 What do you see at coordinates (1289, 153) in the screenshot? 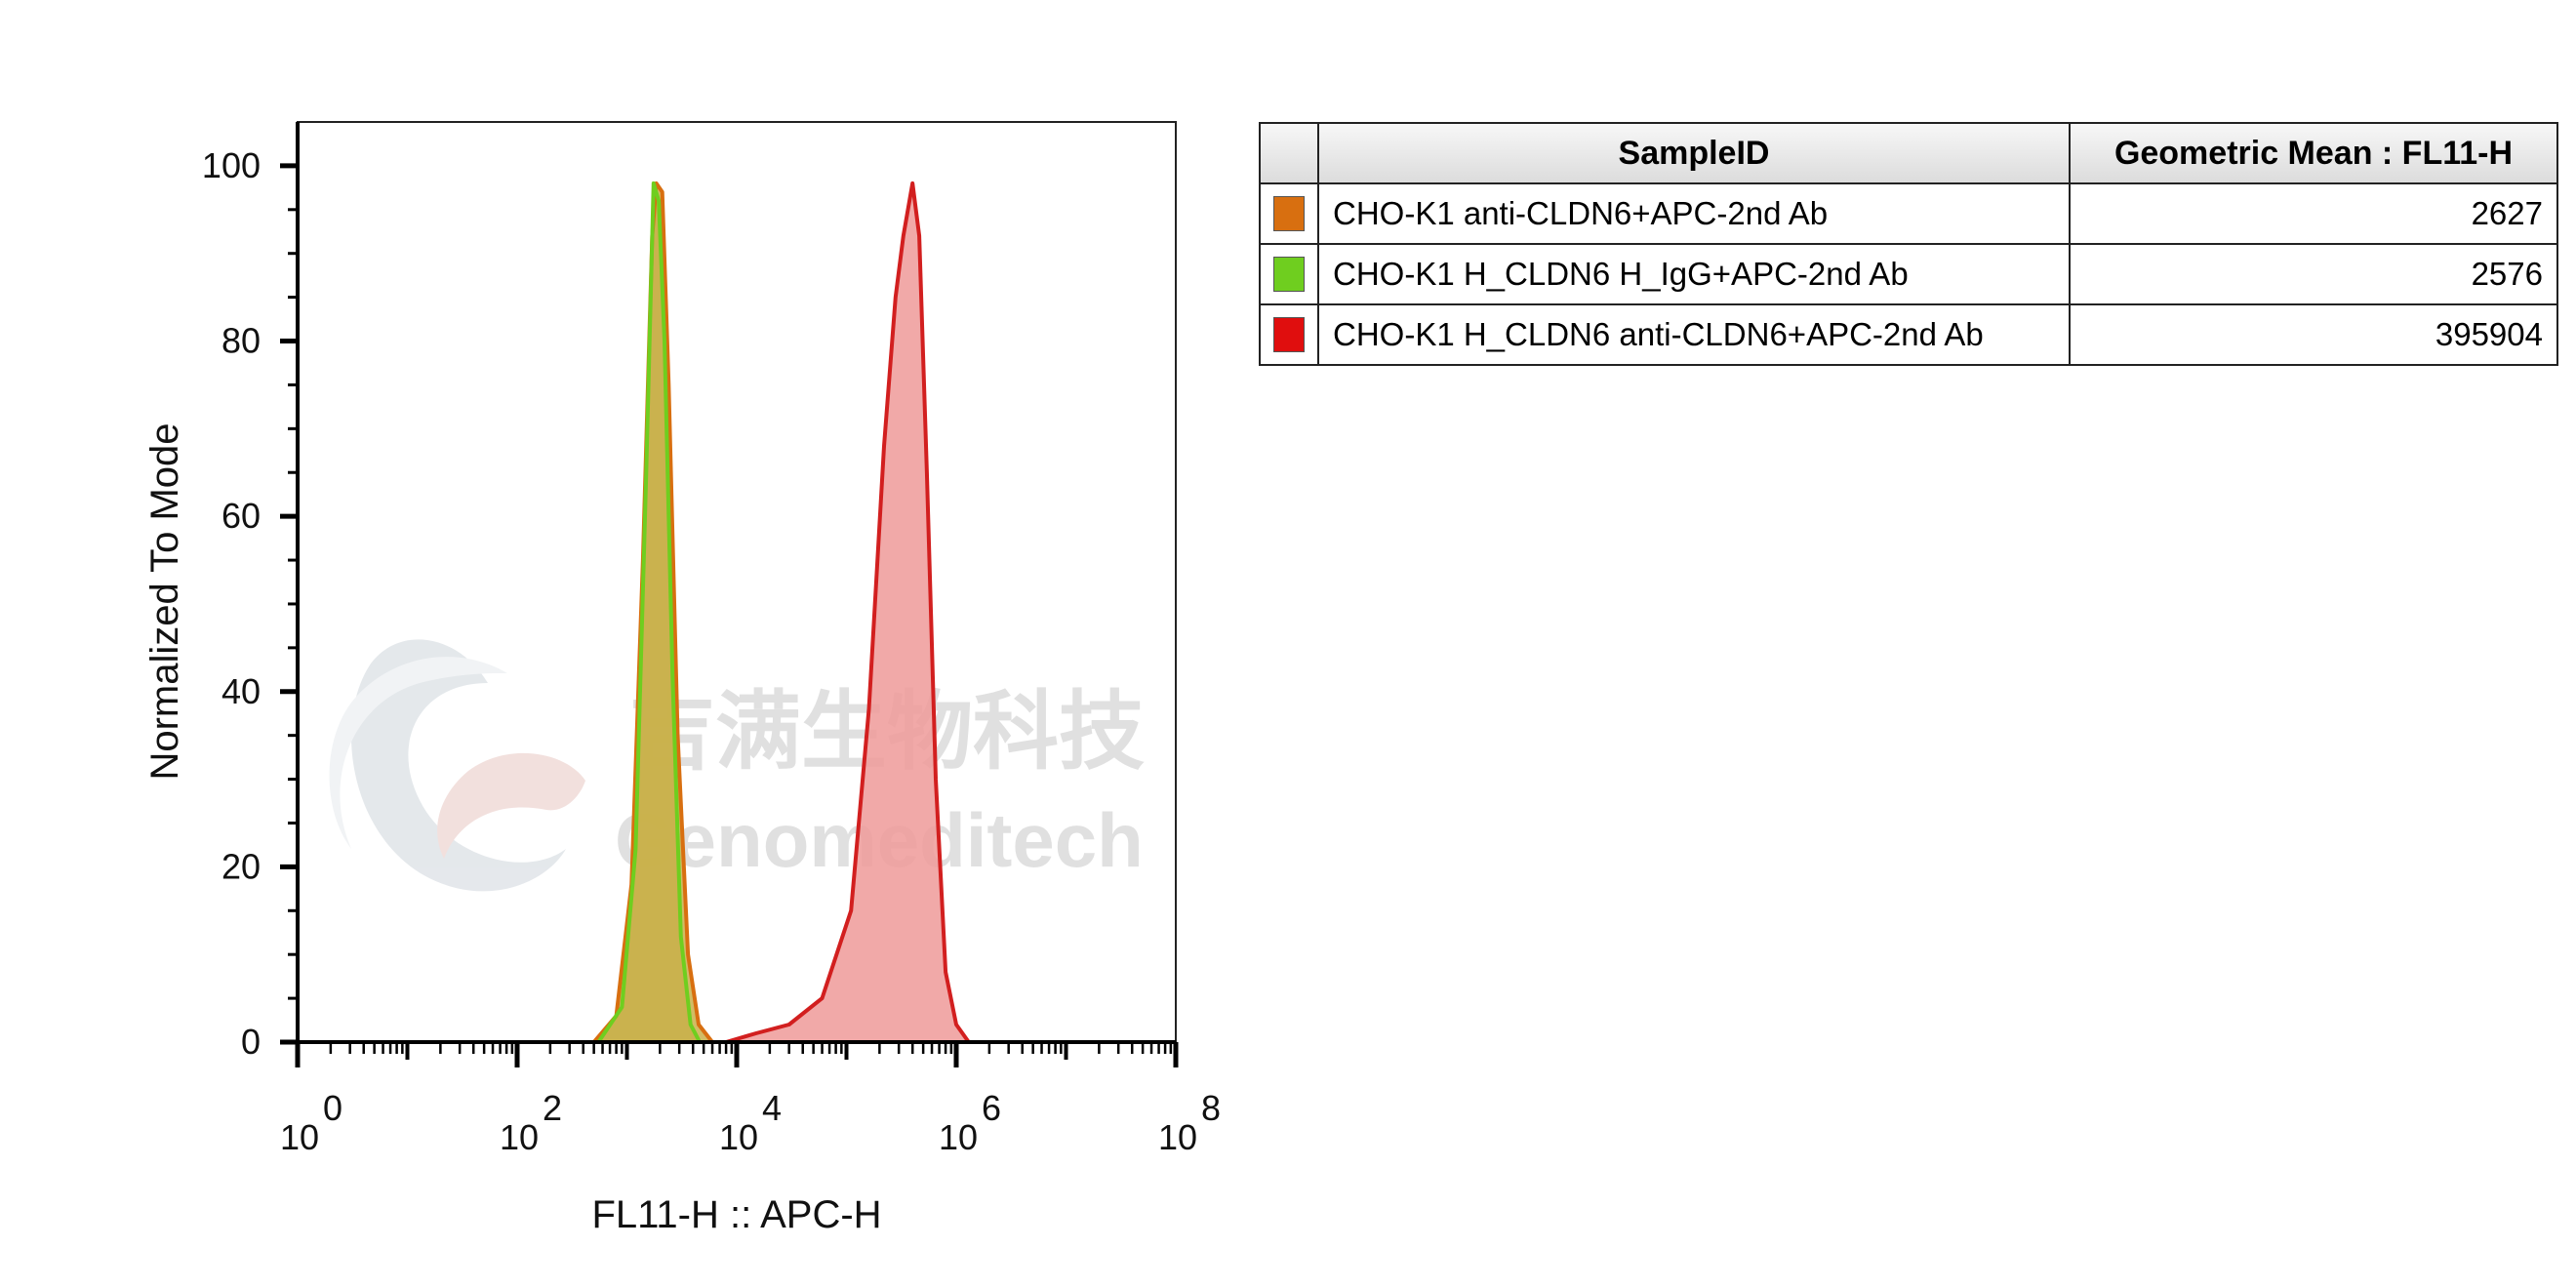
I see `legend-header-blank` at bounding box center [1289, 153].